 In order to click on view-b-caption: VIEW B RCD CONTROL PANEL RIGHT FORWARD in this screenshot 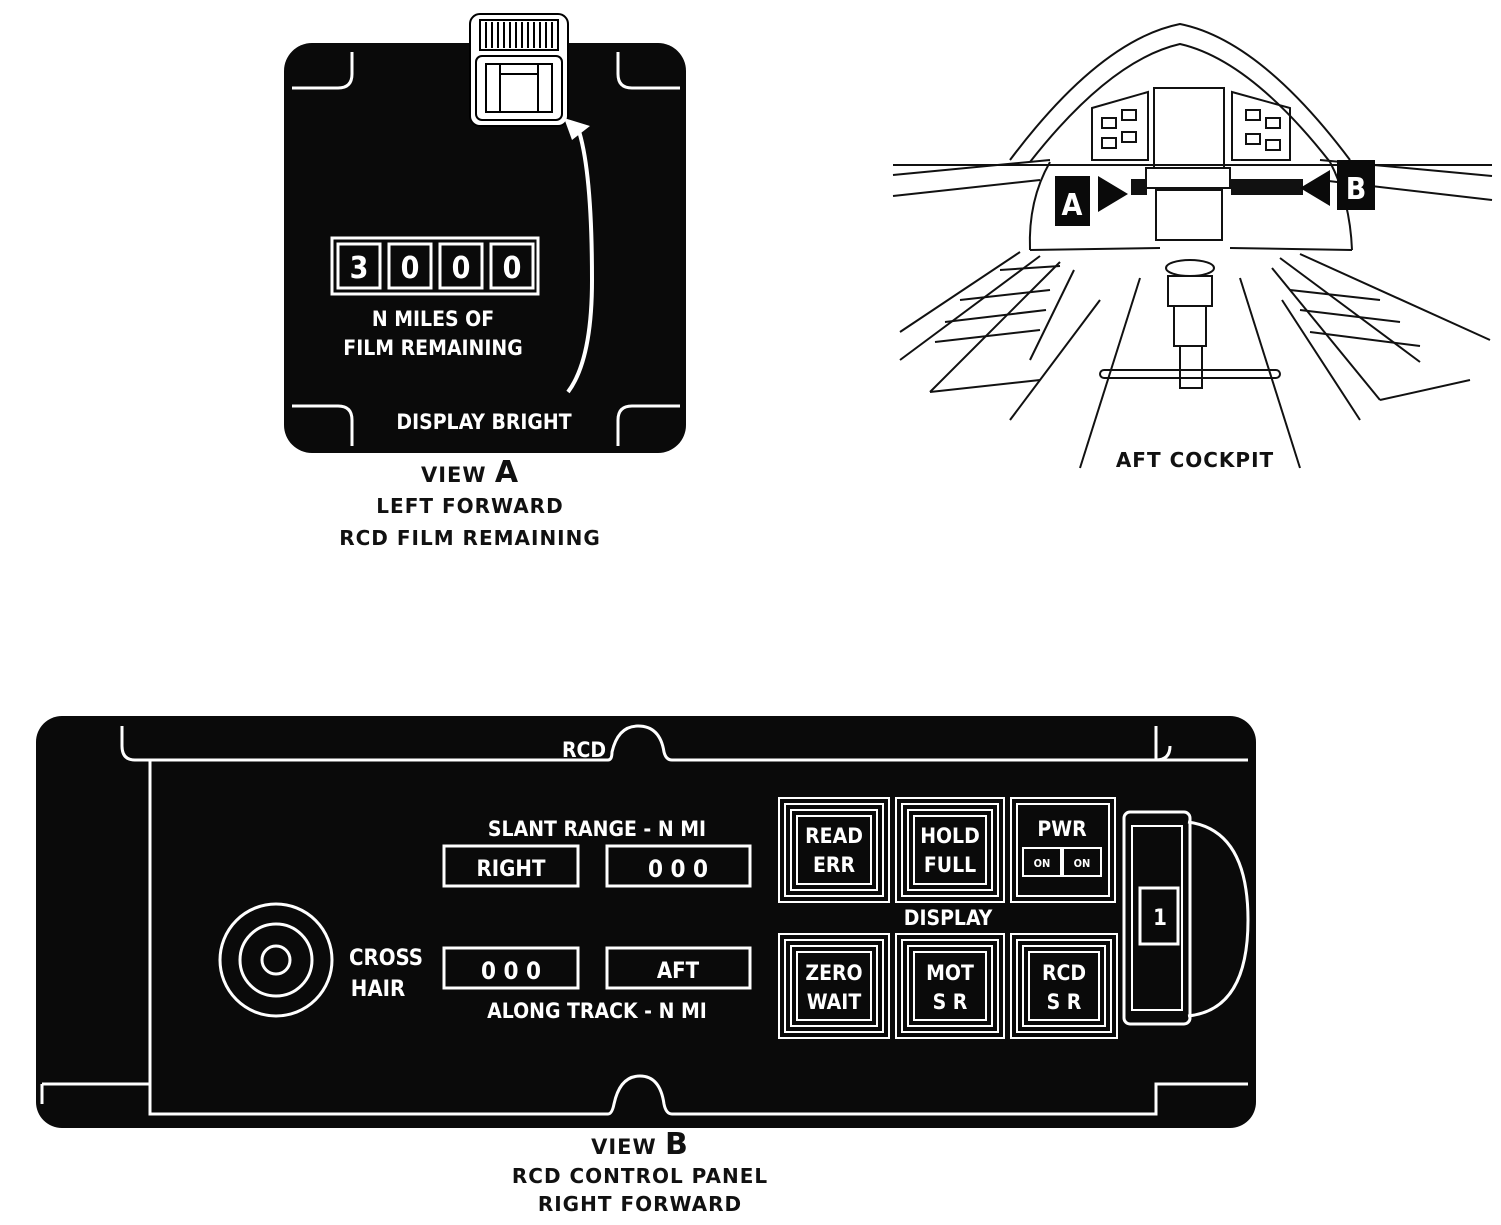, I will do `click(640, 1174)`.